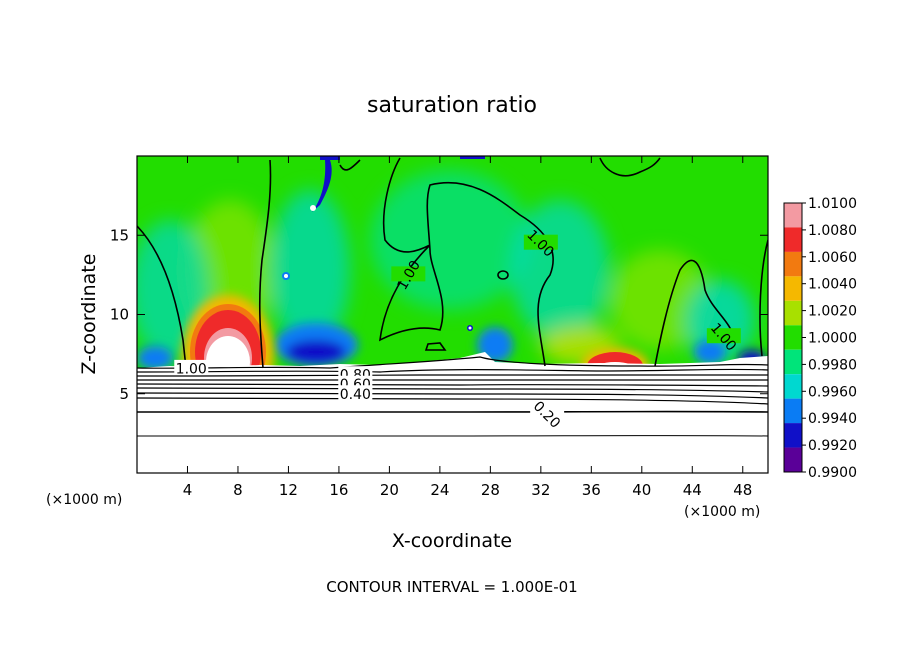 Image resolution: width=904 pixels, height=654 pixels. Describe the element at coordinates (832, 446) in the screenshot. I see `colorbar-label: 0.9920` at that location.